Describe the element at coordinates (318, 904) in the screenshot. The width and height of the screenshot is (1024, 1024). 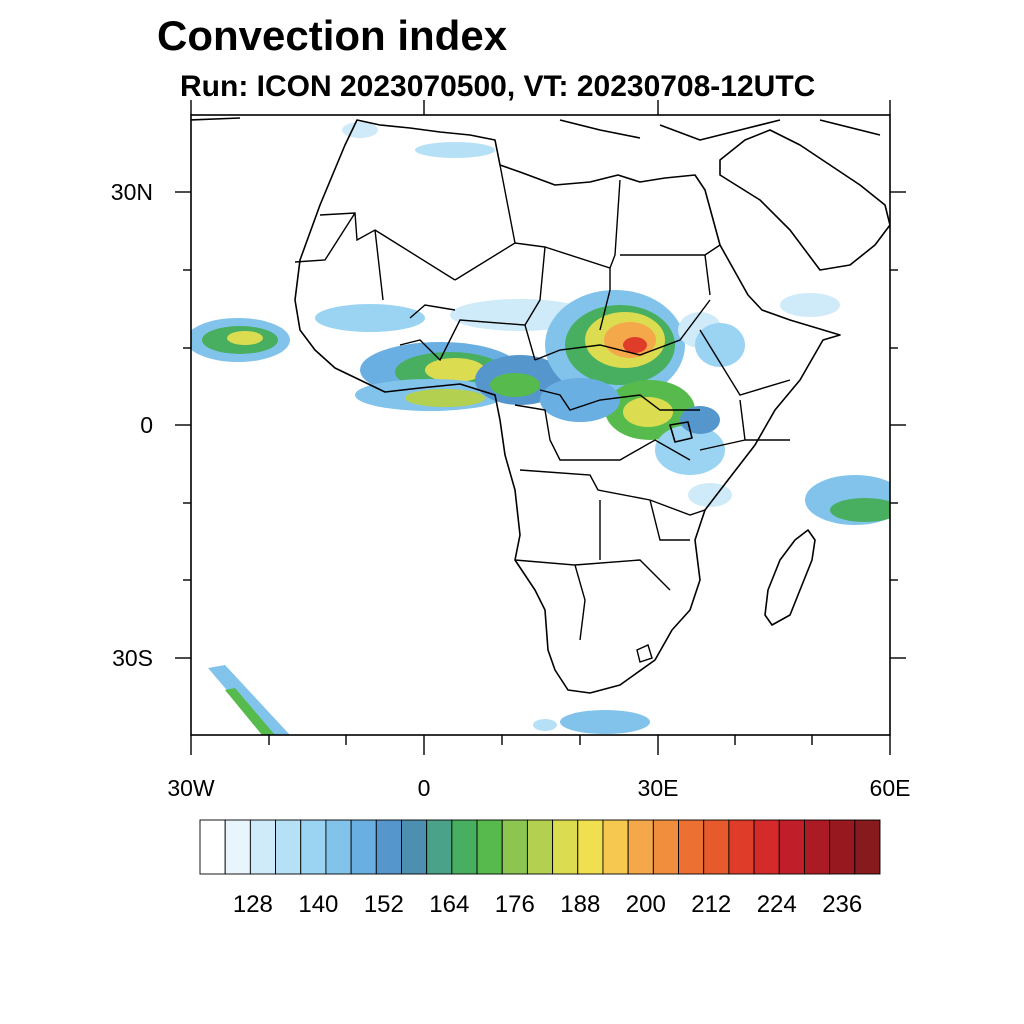
I see `colorbar-label: 140` at that location.